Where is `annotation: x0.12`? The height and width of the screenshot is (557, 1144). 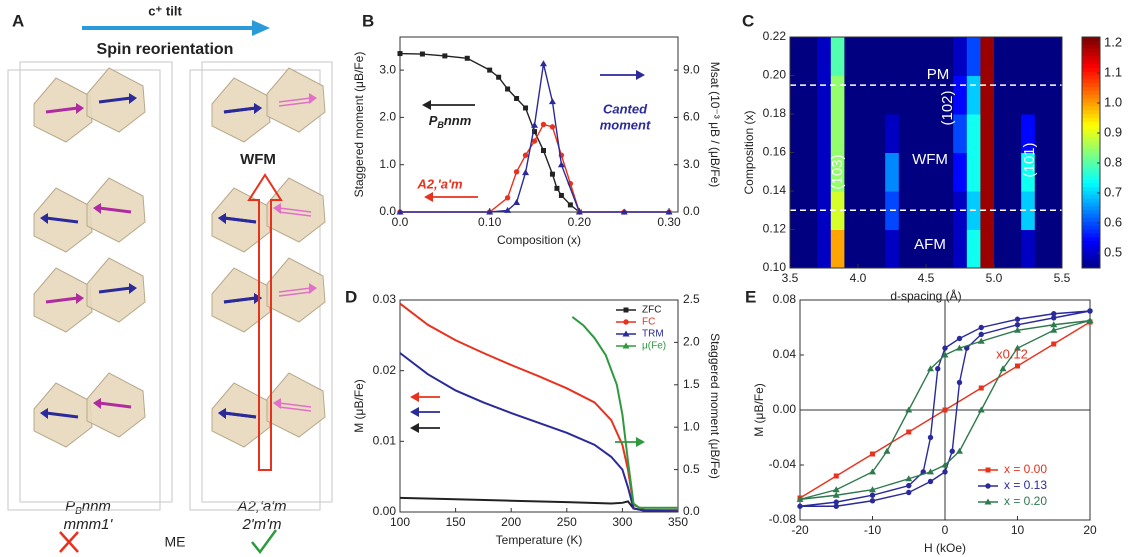 annotation: x0.12 is located at coordinates (1012, 353).